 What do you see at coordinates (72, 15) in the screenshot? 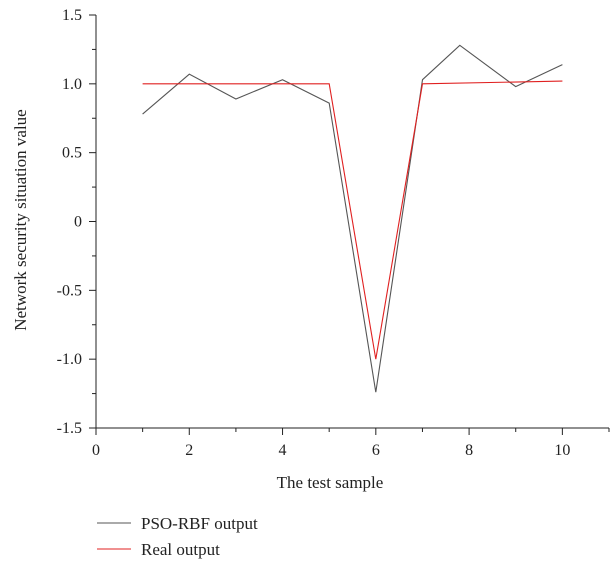
I see `y-tick-label: 1.5` at bounding box center [72, 15].